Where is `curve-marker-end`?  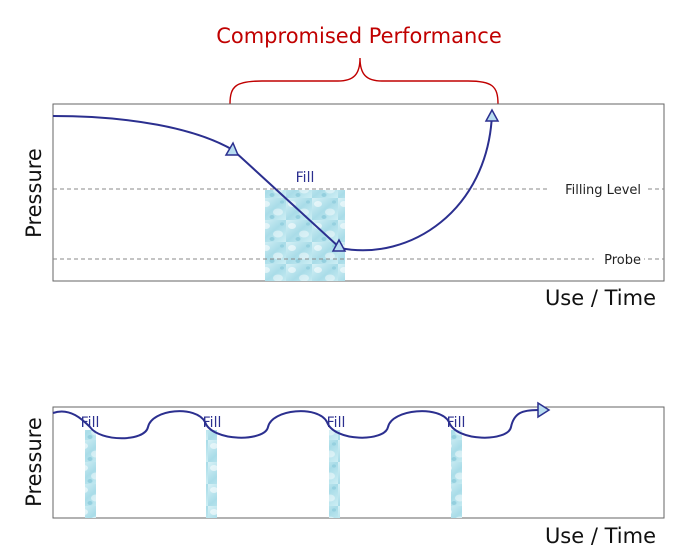 curve-marker-end is located at coordinates (492, 115).